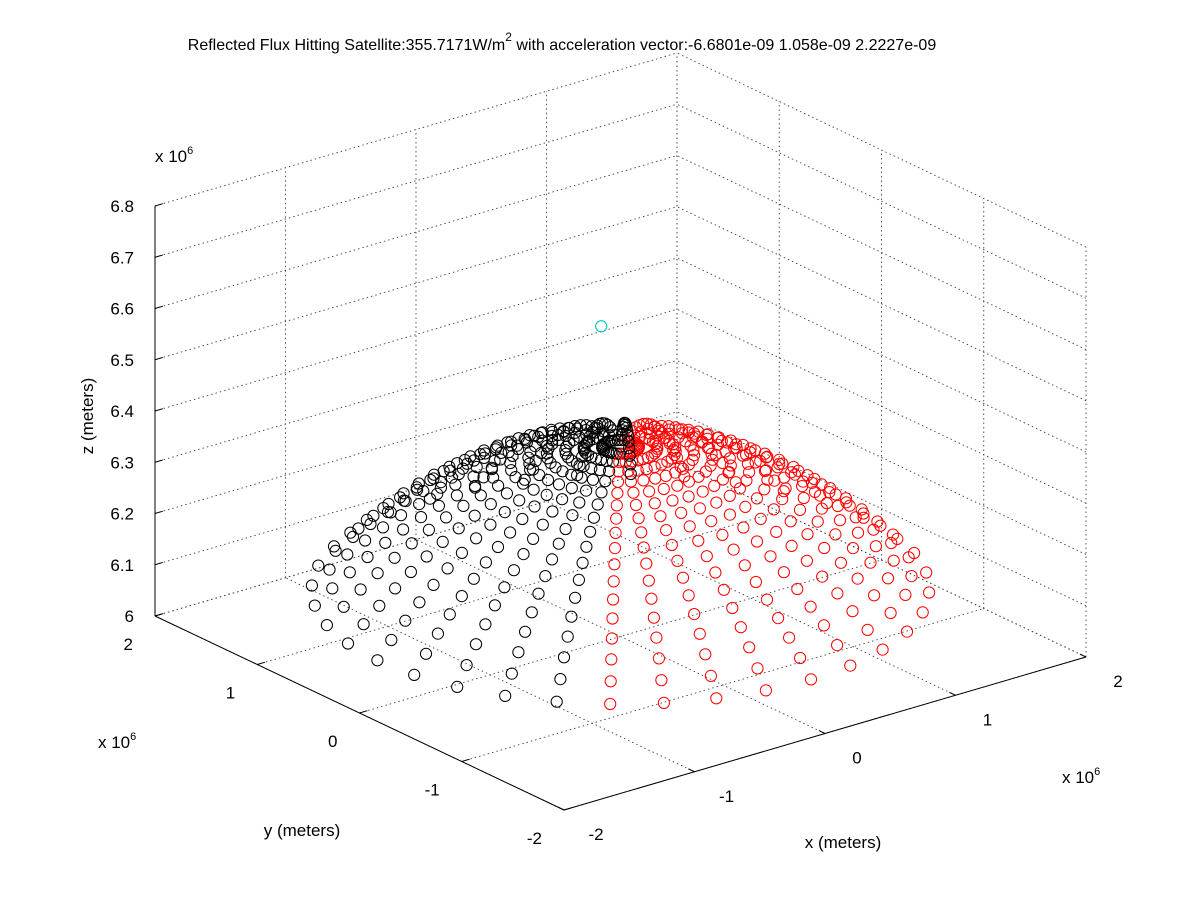  What do you see at coordinates (122, 514) in the screenshot?
I see `z-tick-label: 6.2` at bounding box center [122, 514].